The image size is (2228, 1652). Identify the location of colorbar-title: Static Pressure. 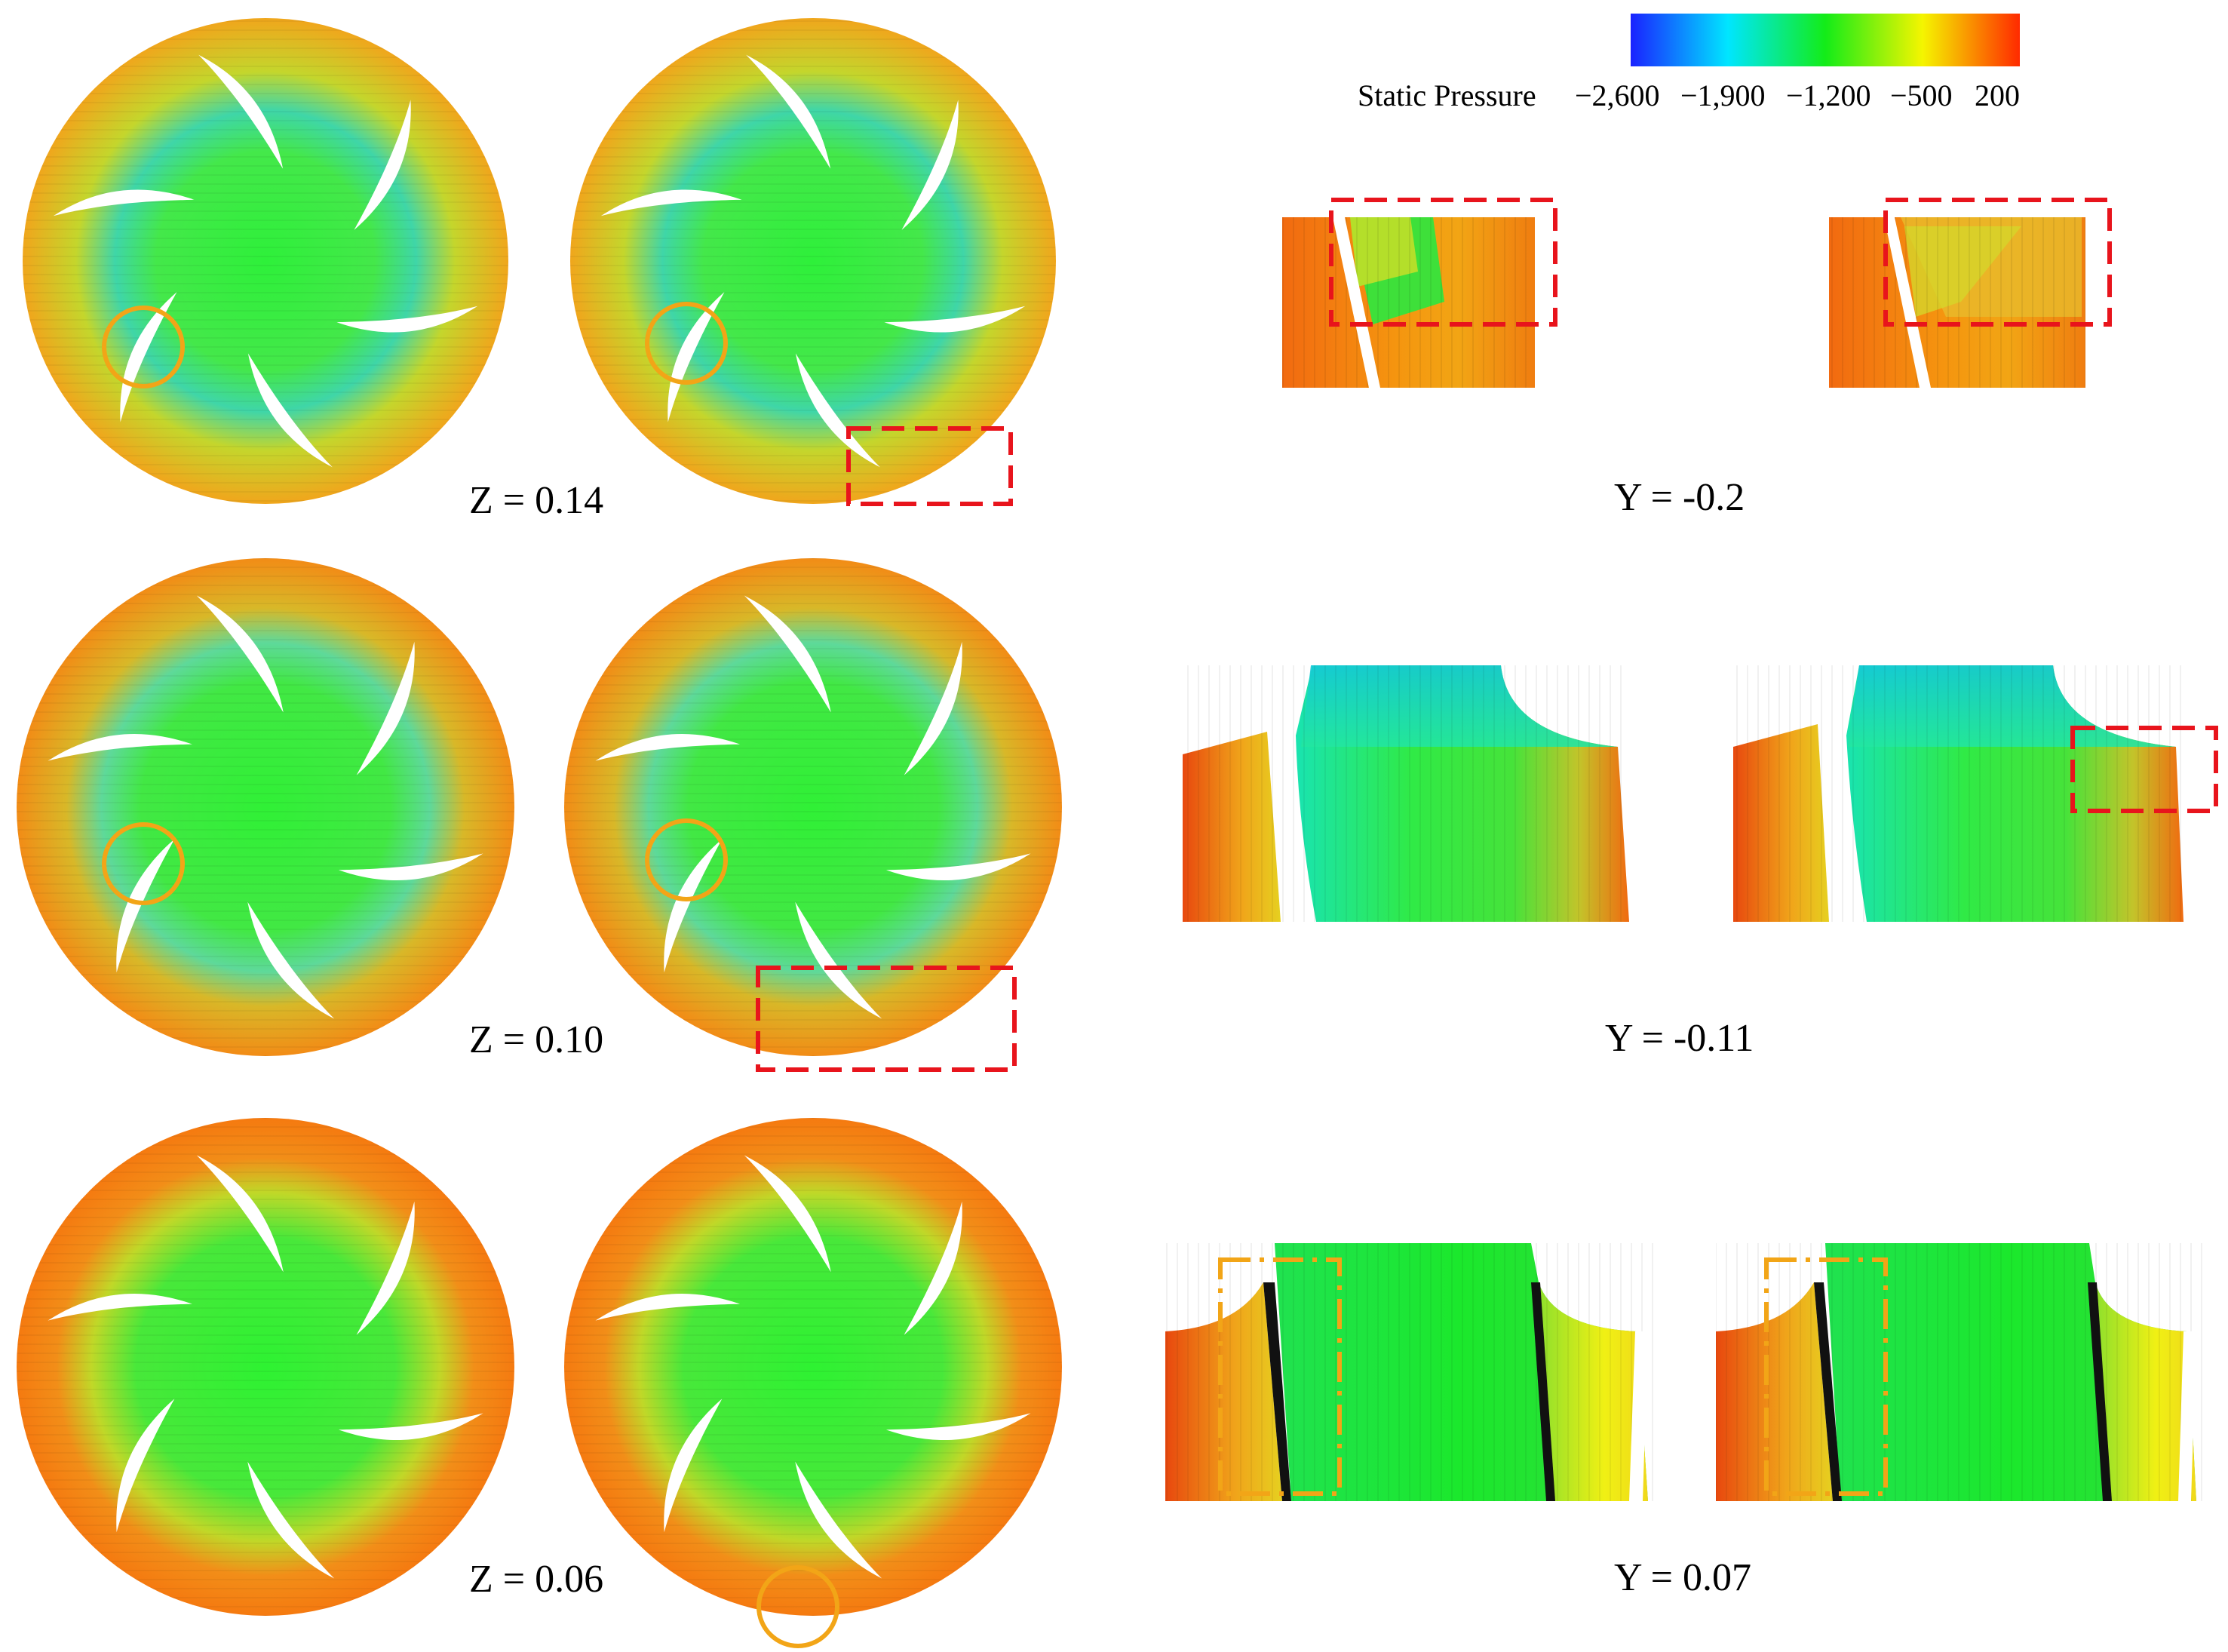
(1447, 95).